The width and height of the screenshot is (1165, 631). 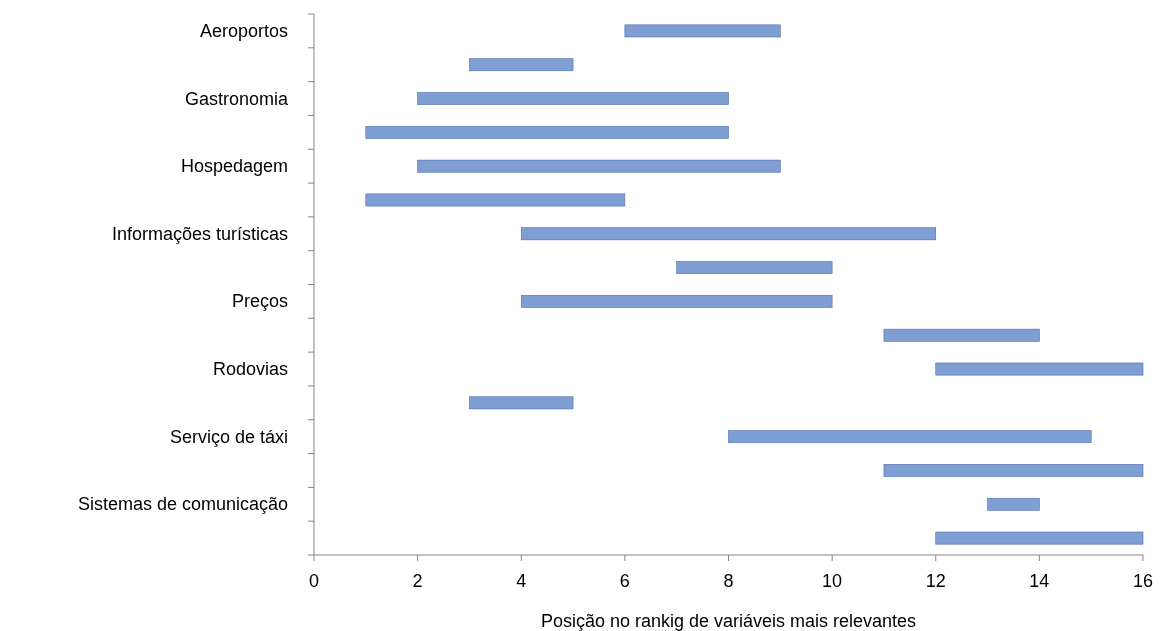 What do you see at coordinates (1039, 581) in the screenshot?
I see `x-tick-label: 14` at bounding box center [1039, 581].